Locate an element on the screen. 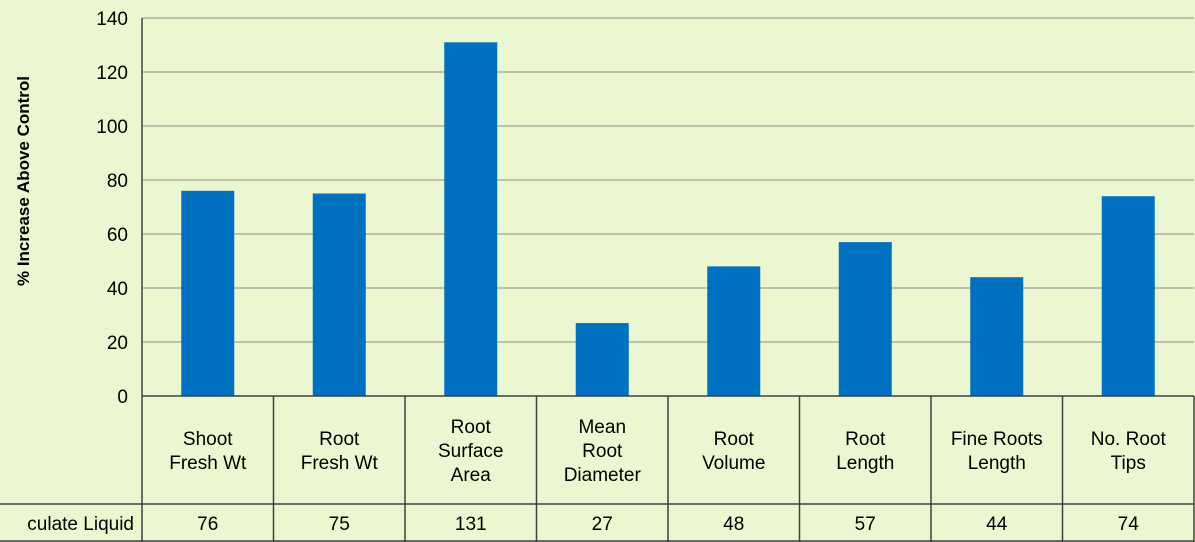  category-label: Volume is located at coordinates (733, 463).